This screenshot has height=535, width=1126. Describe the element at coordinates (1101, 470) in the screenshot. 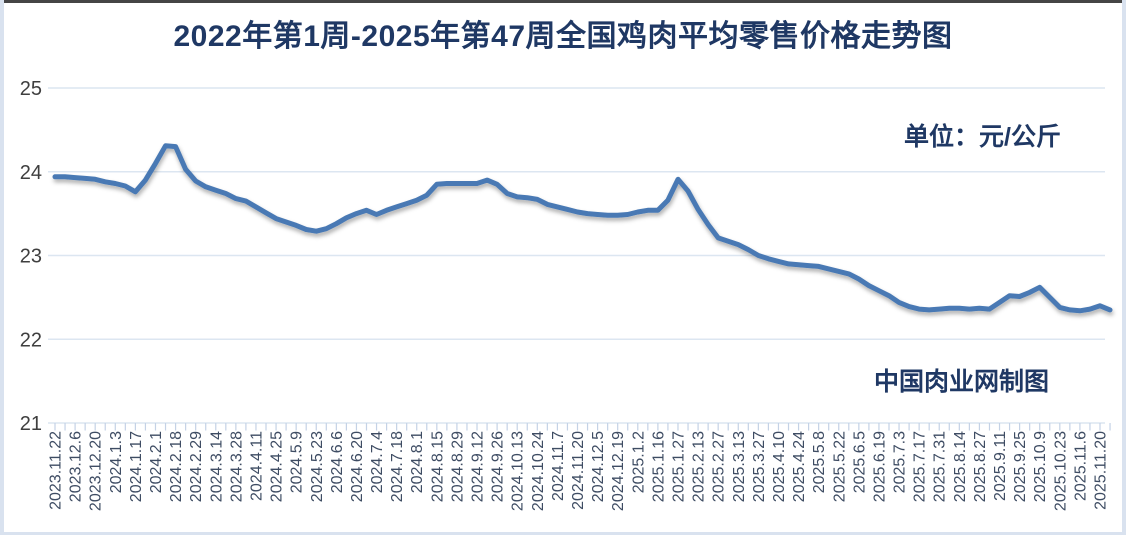

I see `x-axis-label: 2025.11.20` at that location.